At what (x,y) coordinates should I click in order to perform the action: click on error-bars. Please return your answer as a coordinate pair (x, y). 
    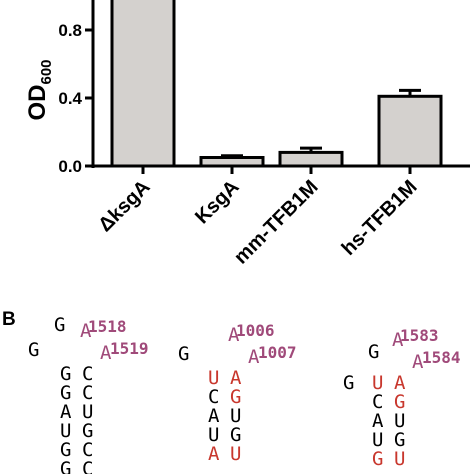
    Looking at the image, I should click on (321, 123).